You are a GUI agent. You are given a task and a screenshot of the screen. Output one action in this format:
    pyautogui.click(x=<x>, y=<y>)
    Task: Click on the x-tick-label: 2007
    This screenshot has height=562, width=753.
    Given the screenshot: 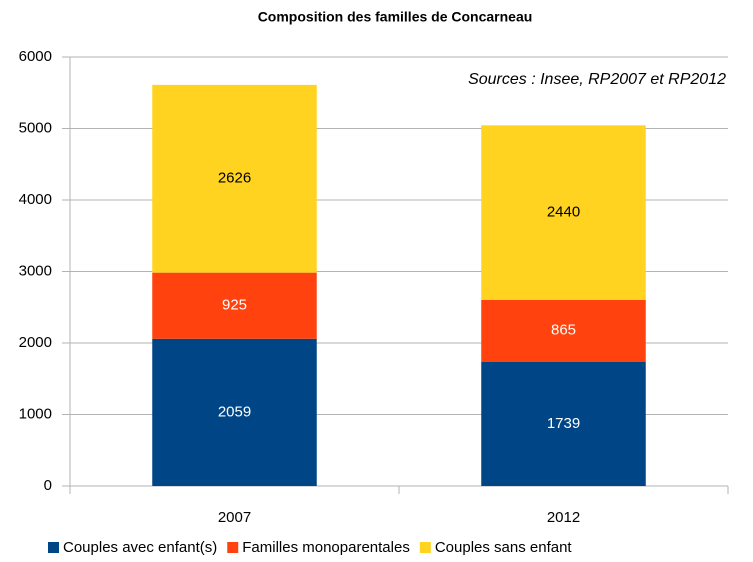 What is the action you would take?
    pyautogui.click(x=234, y=517)
    